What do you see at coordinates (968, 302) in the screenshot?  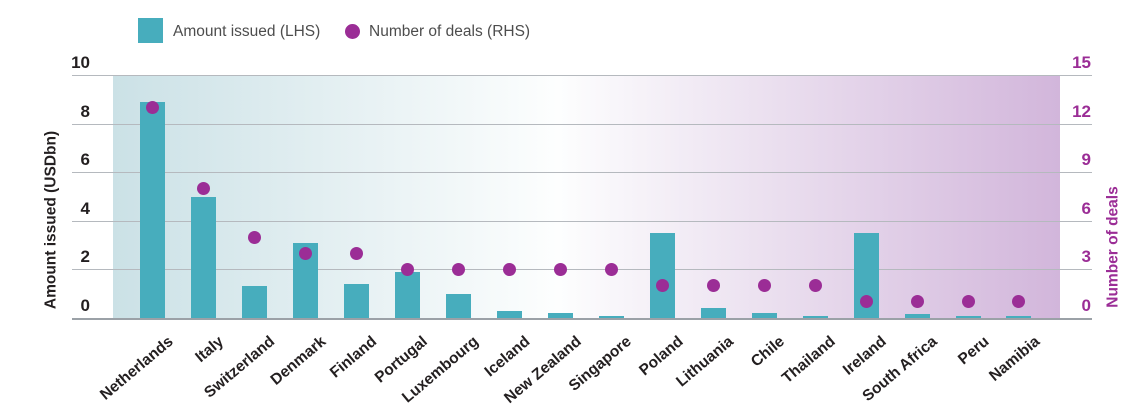 I see `dot-peru` at bounding box center [968, 302].